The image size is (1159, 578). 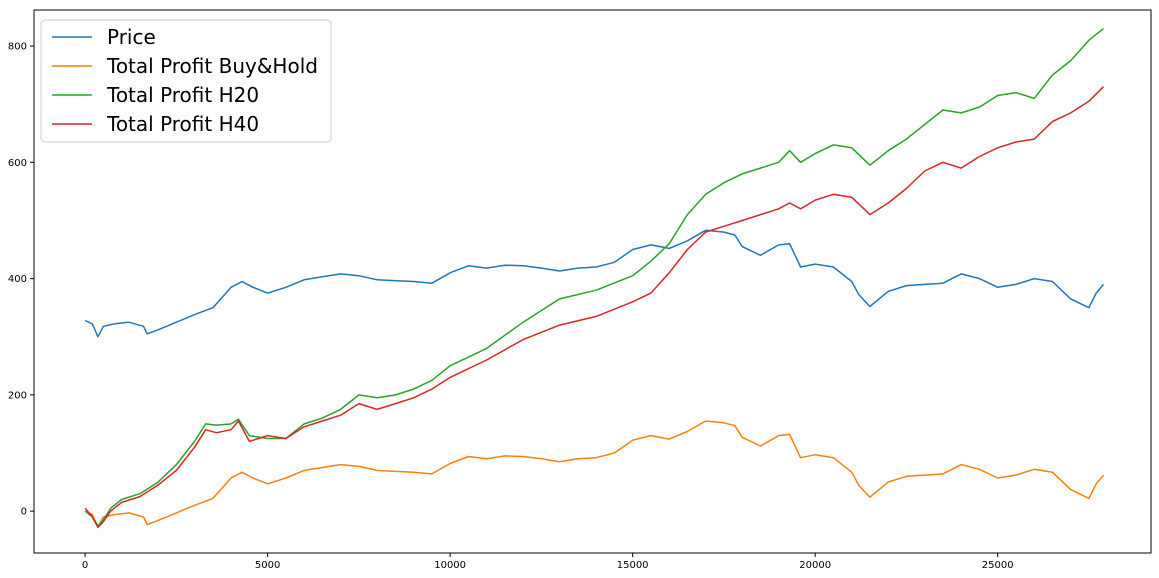 I want to click on y-axis: 0 200 400 600 800, so click(x=21, y=280).